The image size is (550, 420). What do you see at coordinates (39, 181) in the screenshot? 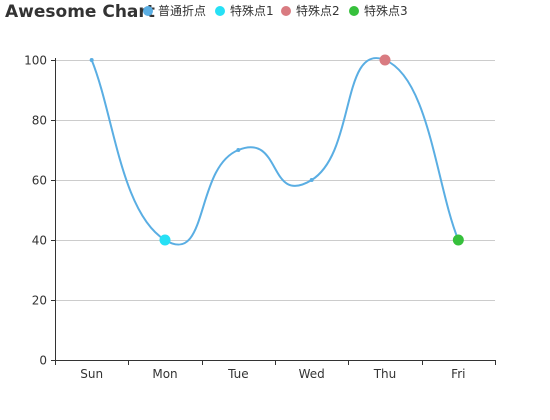
I see `y-tick-label: 60` at bounding box center [39, 181].